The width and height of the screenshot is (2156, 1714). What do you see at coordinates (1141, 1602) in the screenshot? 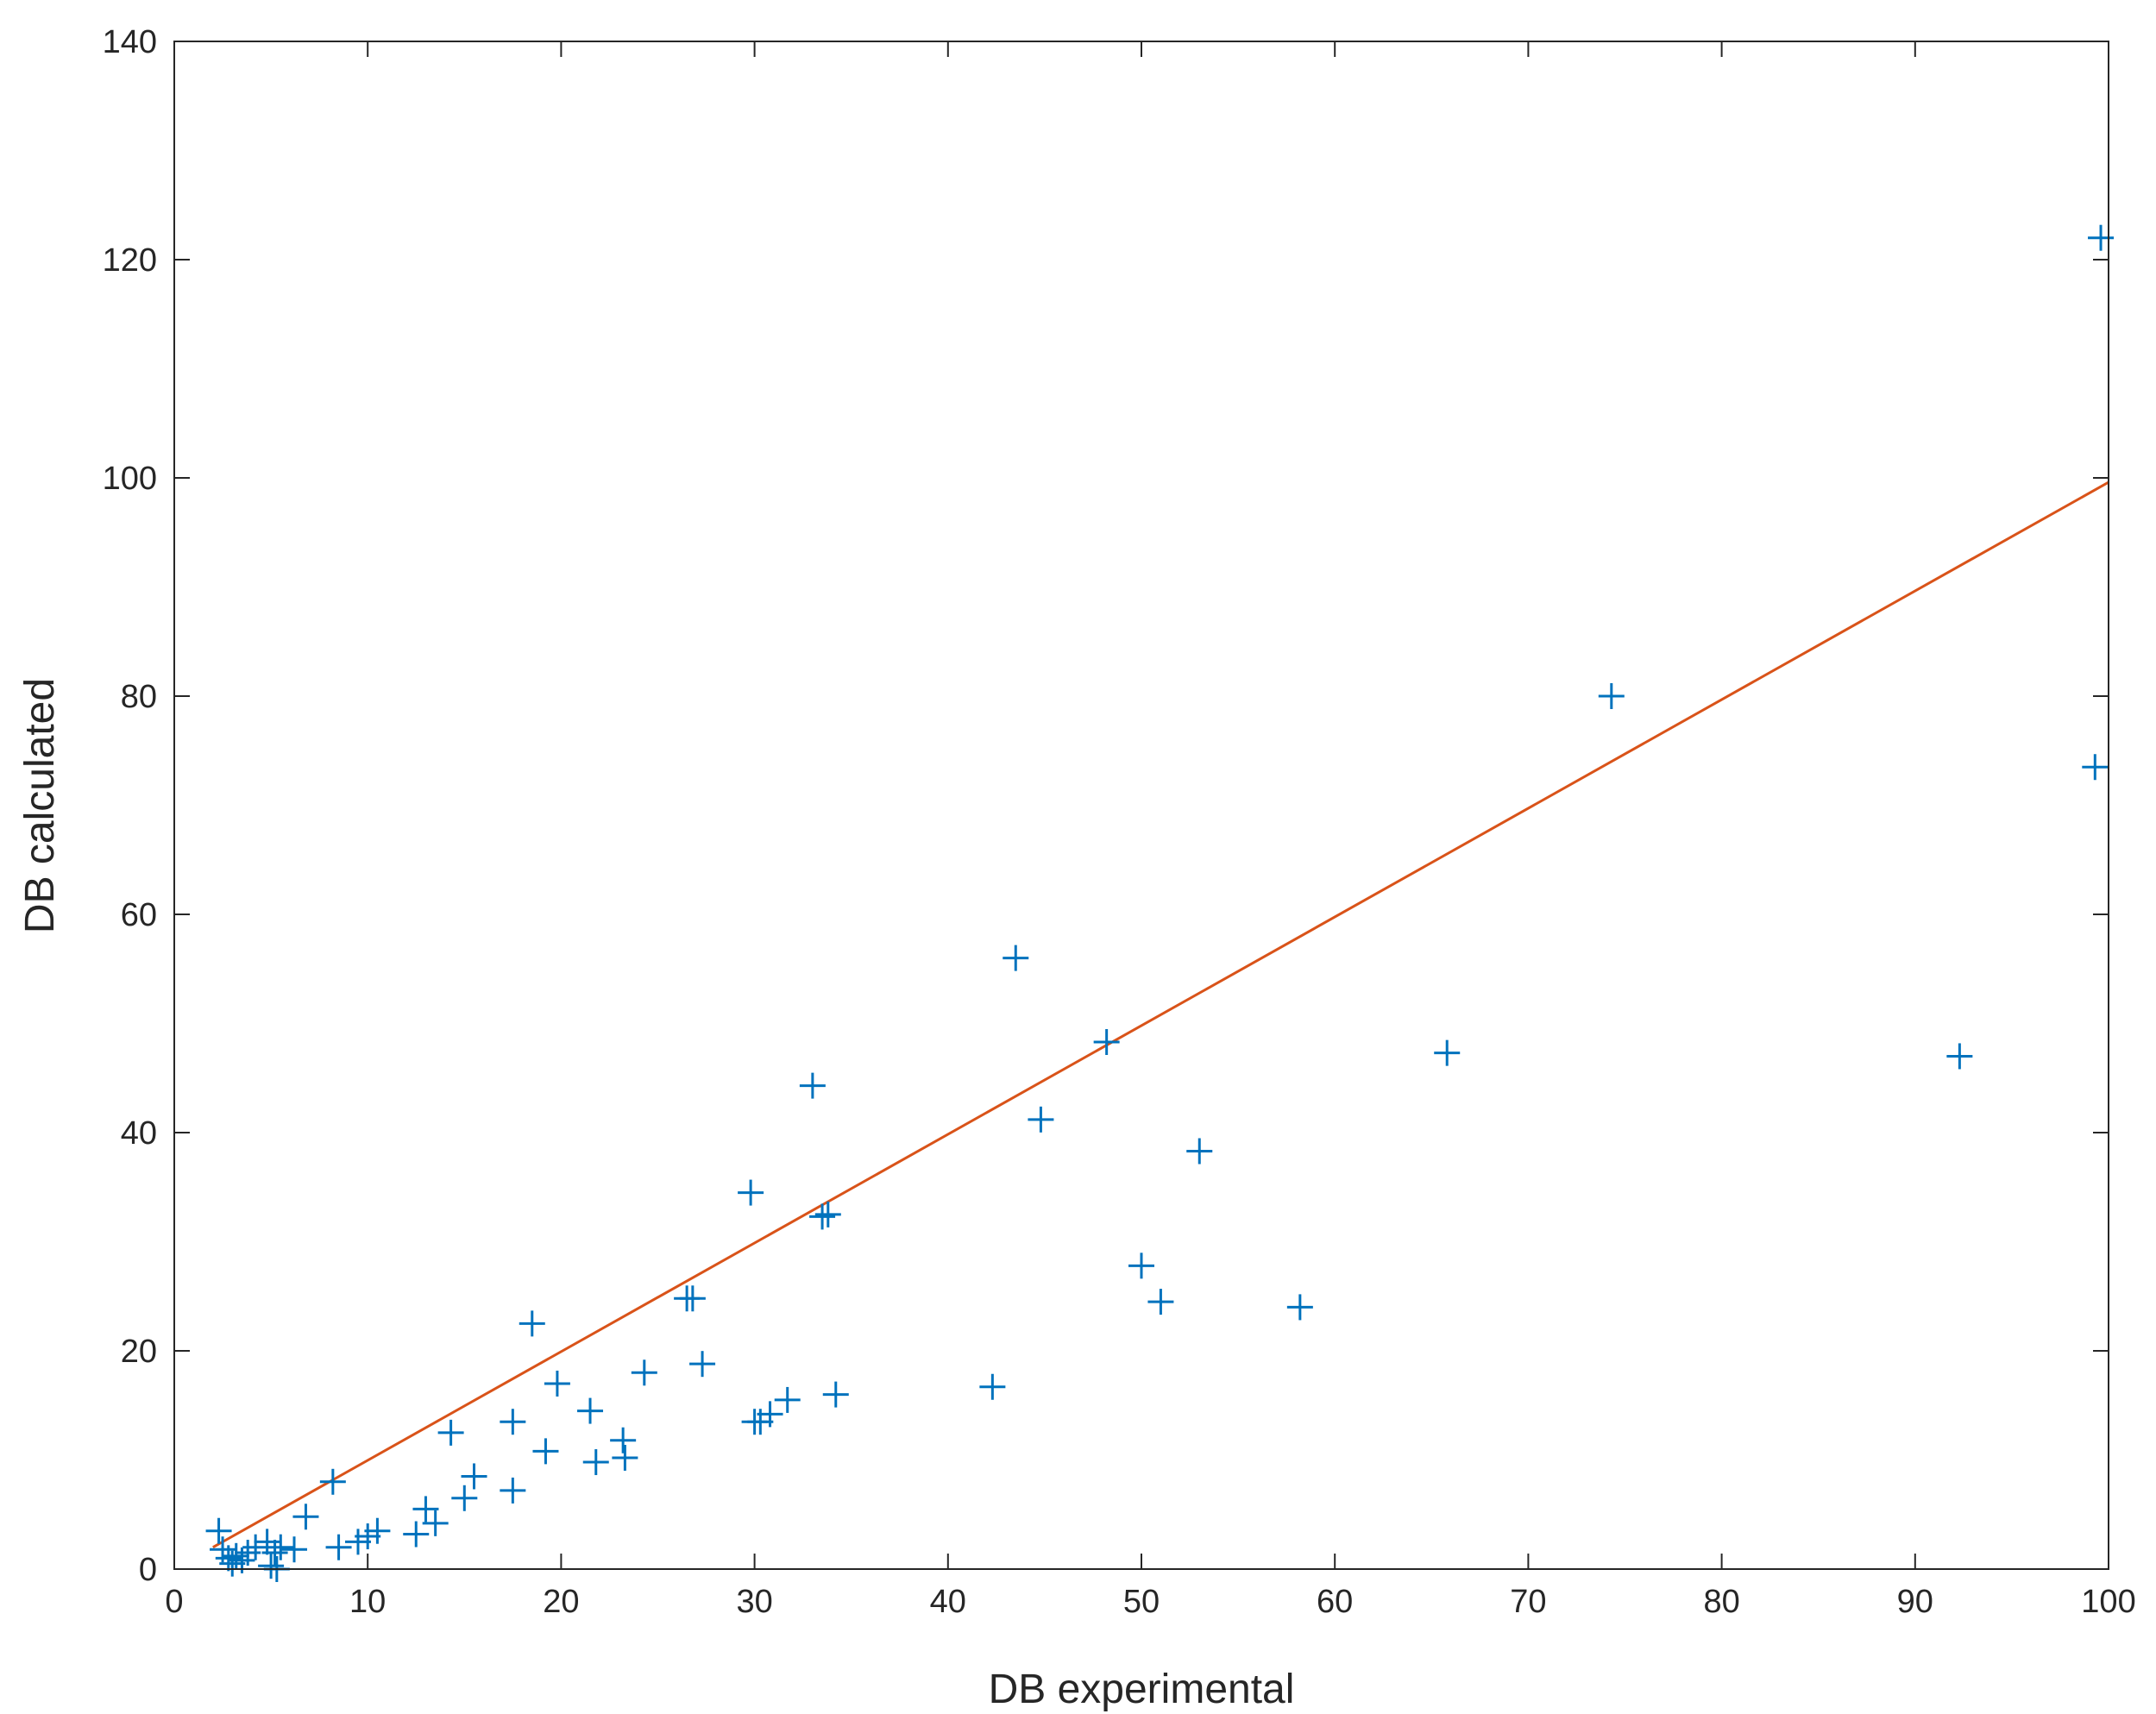
I see `x-tick-label: 50` at bounding box center [1141, 1602].